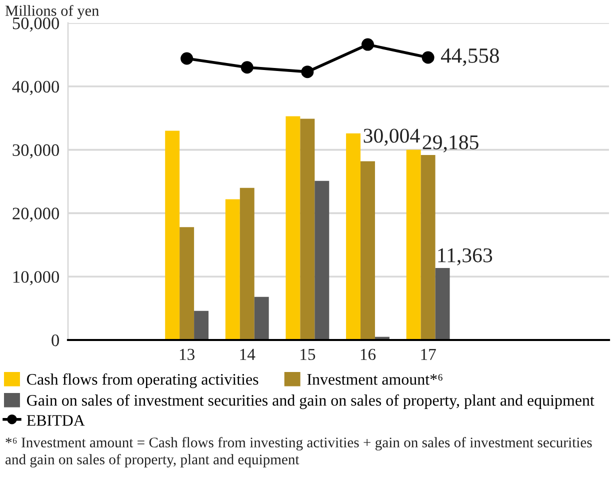 This screenshot has height=477, width=611. I want to click on x-tick-label: 14, so click(248, 354).